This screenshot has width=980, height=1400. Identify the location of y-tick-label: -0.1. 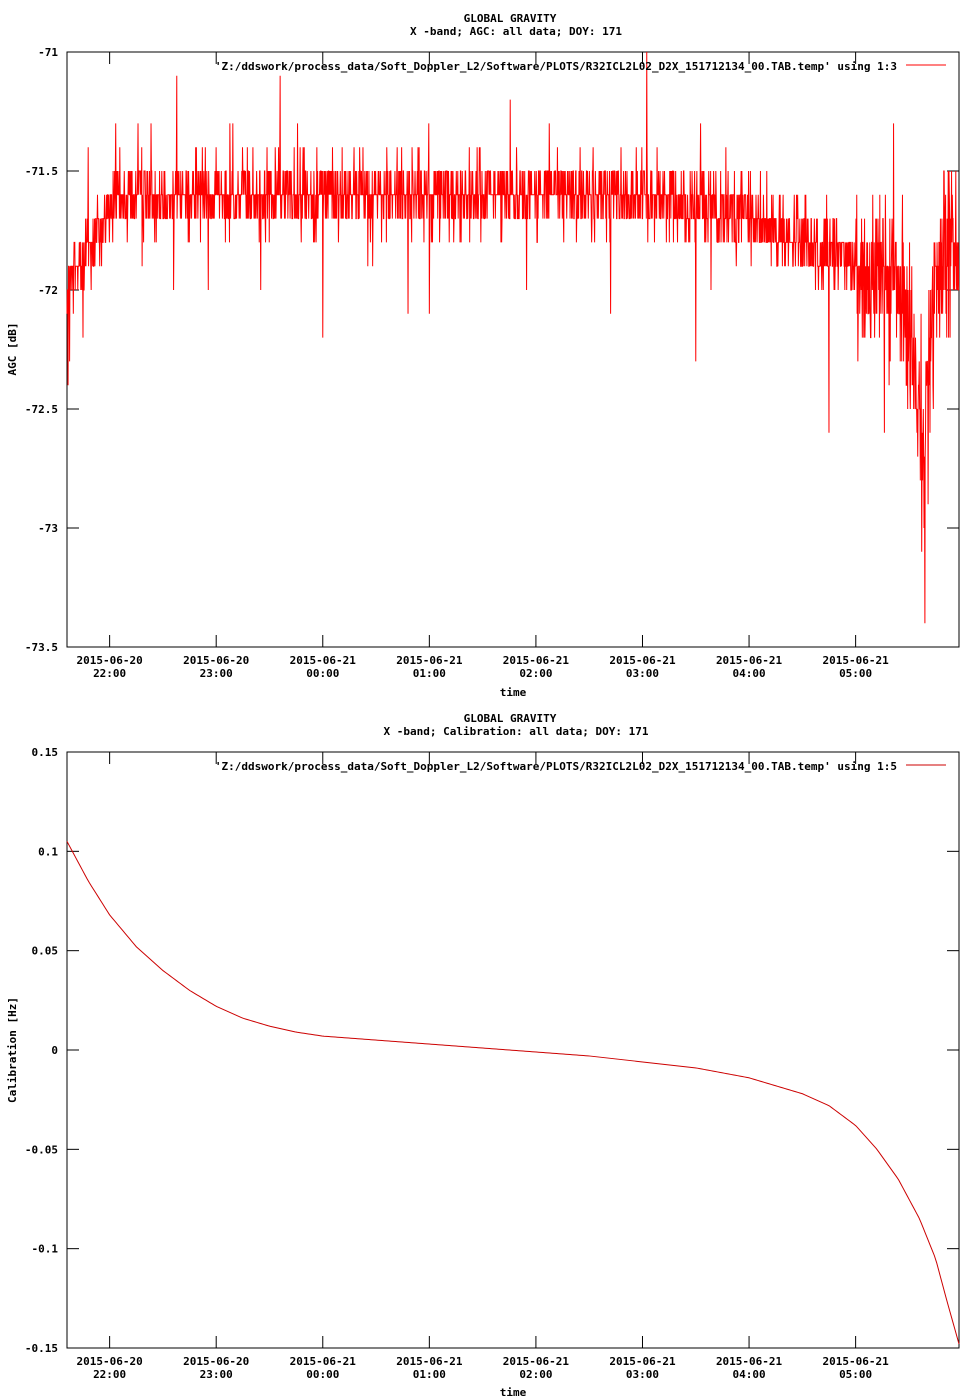
(45, 1249).